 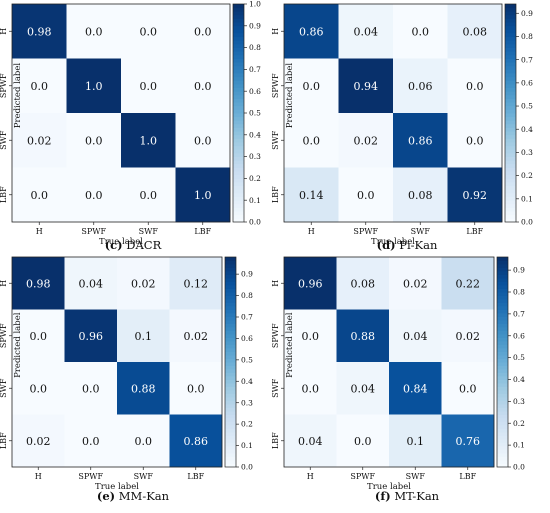 What do you see at coordinates (519, 467) in the screenshot?
I see `colorbar-tick-label-f-0: 0.0` at bounding box center [519, 467].